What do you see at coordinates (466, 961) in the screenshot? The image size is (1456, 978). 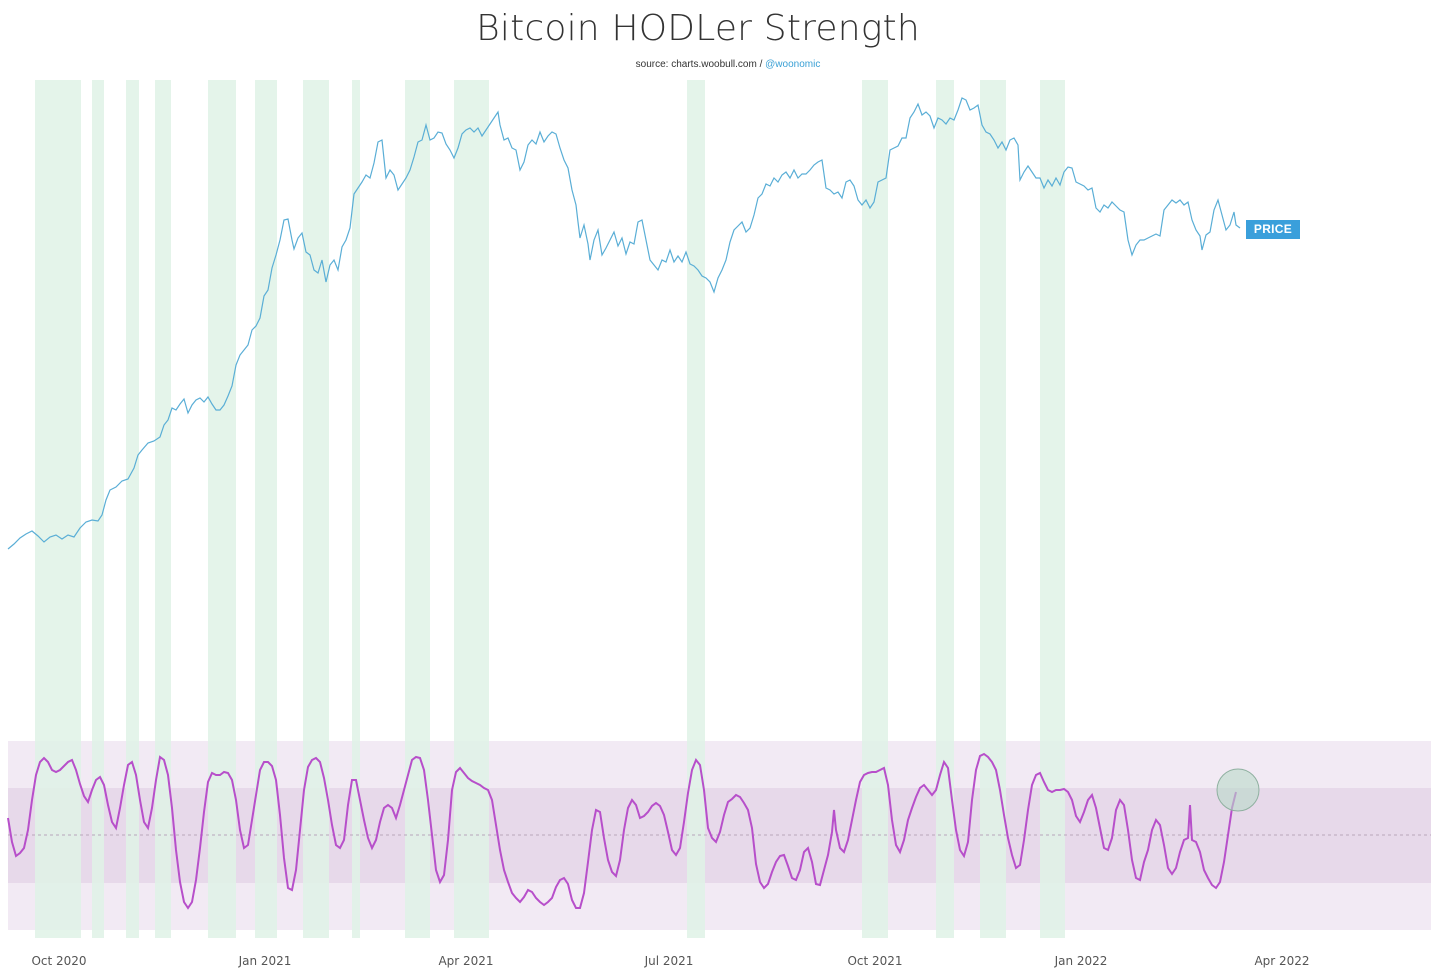 I see `x-tick-apr-2021: Apr 2021` at bounding box center [466, 961].